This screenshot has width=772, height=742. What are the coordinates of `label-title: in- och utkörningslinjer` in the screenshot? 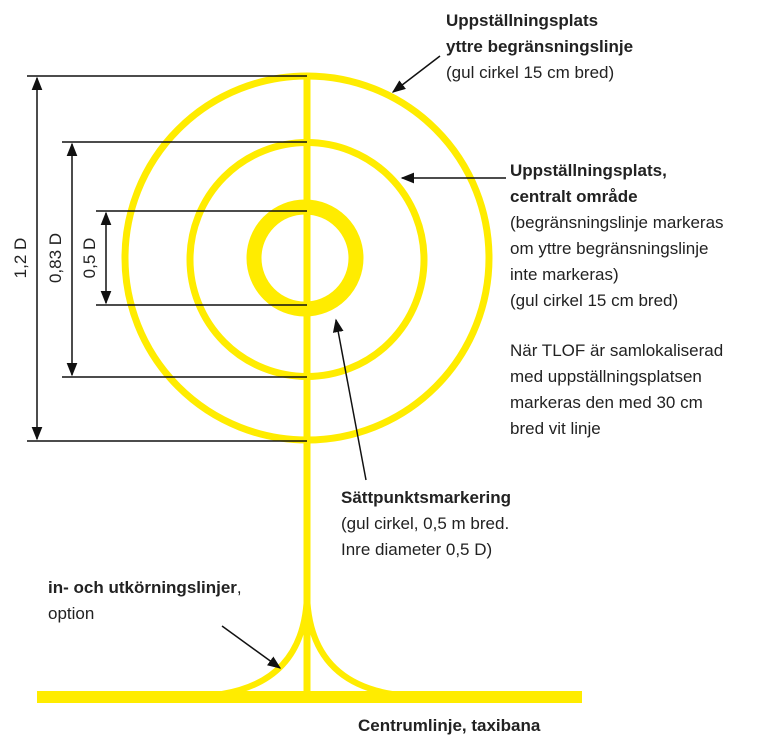 It's located at (142, 587).